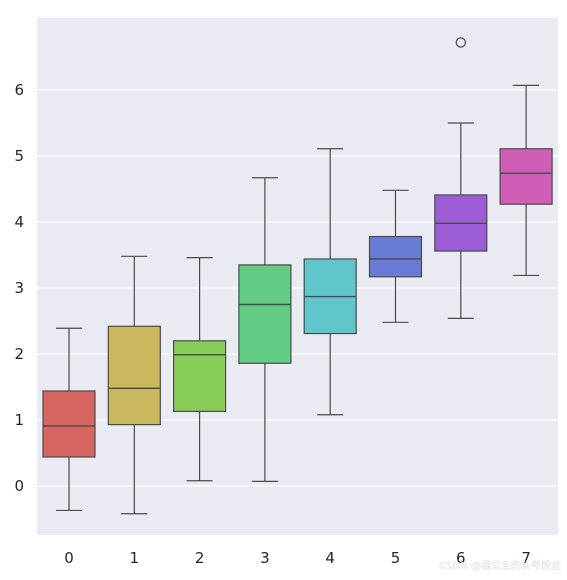 The height and width of the screenshot is (580, 567). What do you see at coordinates (460, 42) in the screenshot?
I see `outlier-point` at bounding box center [460, 42].